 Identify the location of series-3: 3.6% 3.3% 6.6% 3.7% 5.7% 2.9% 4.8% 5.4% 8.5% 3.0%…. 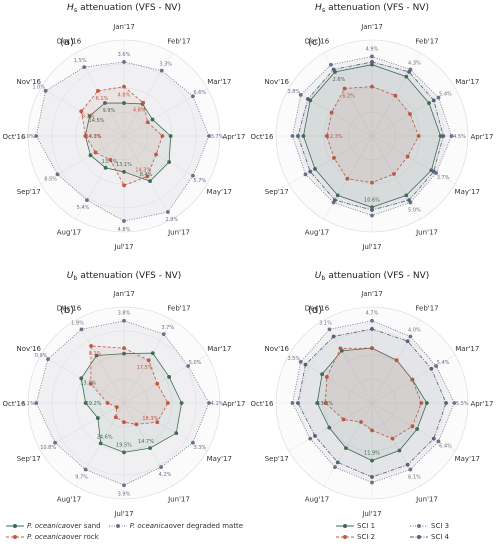
(123, 142).